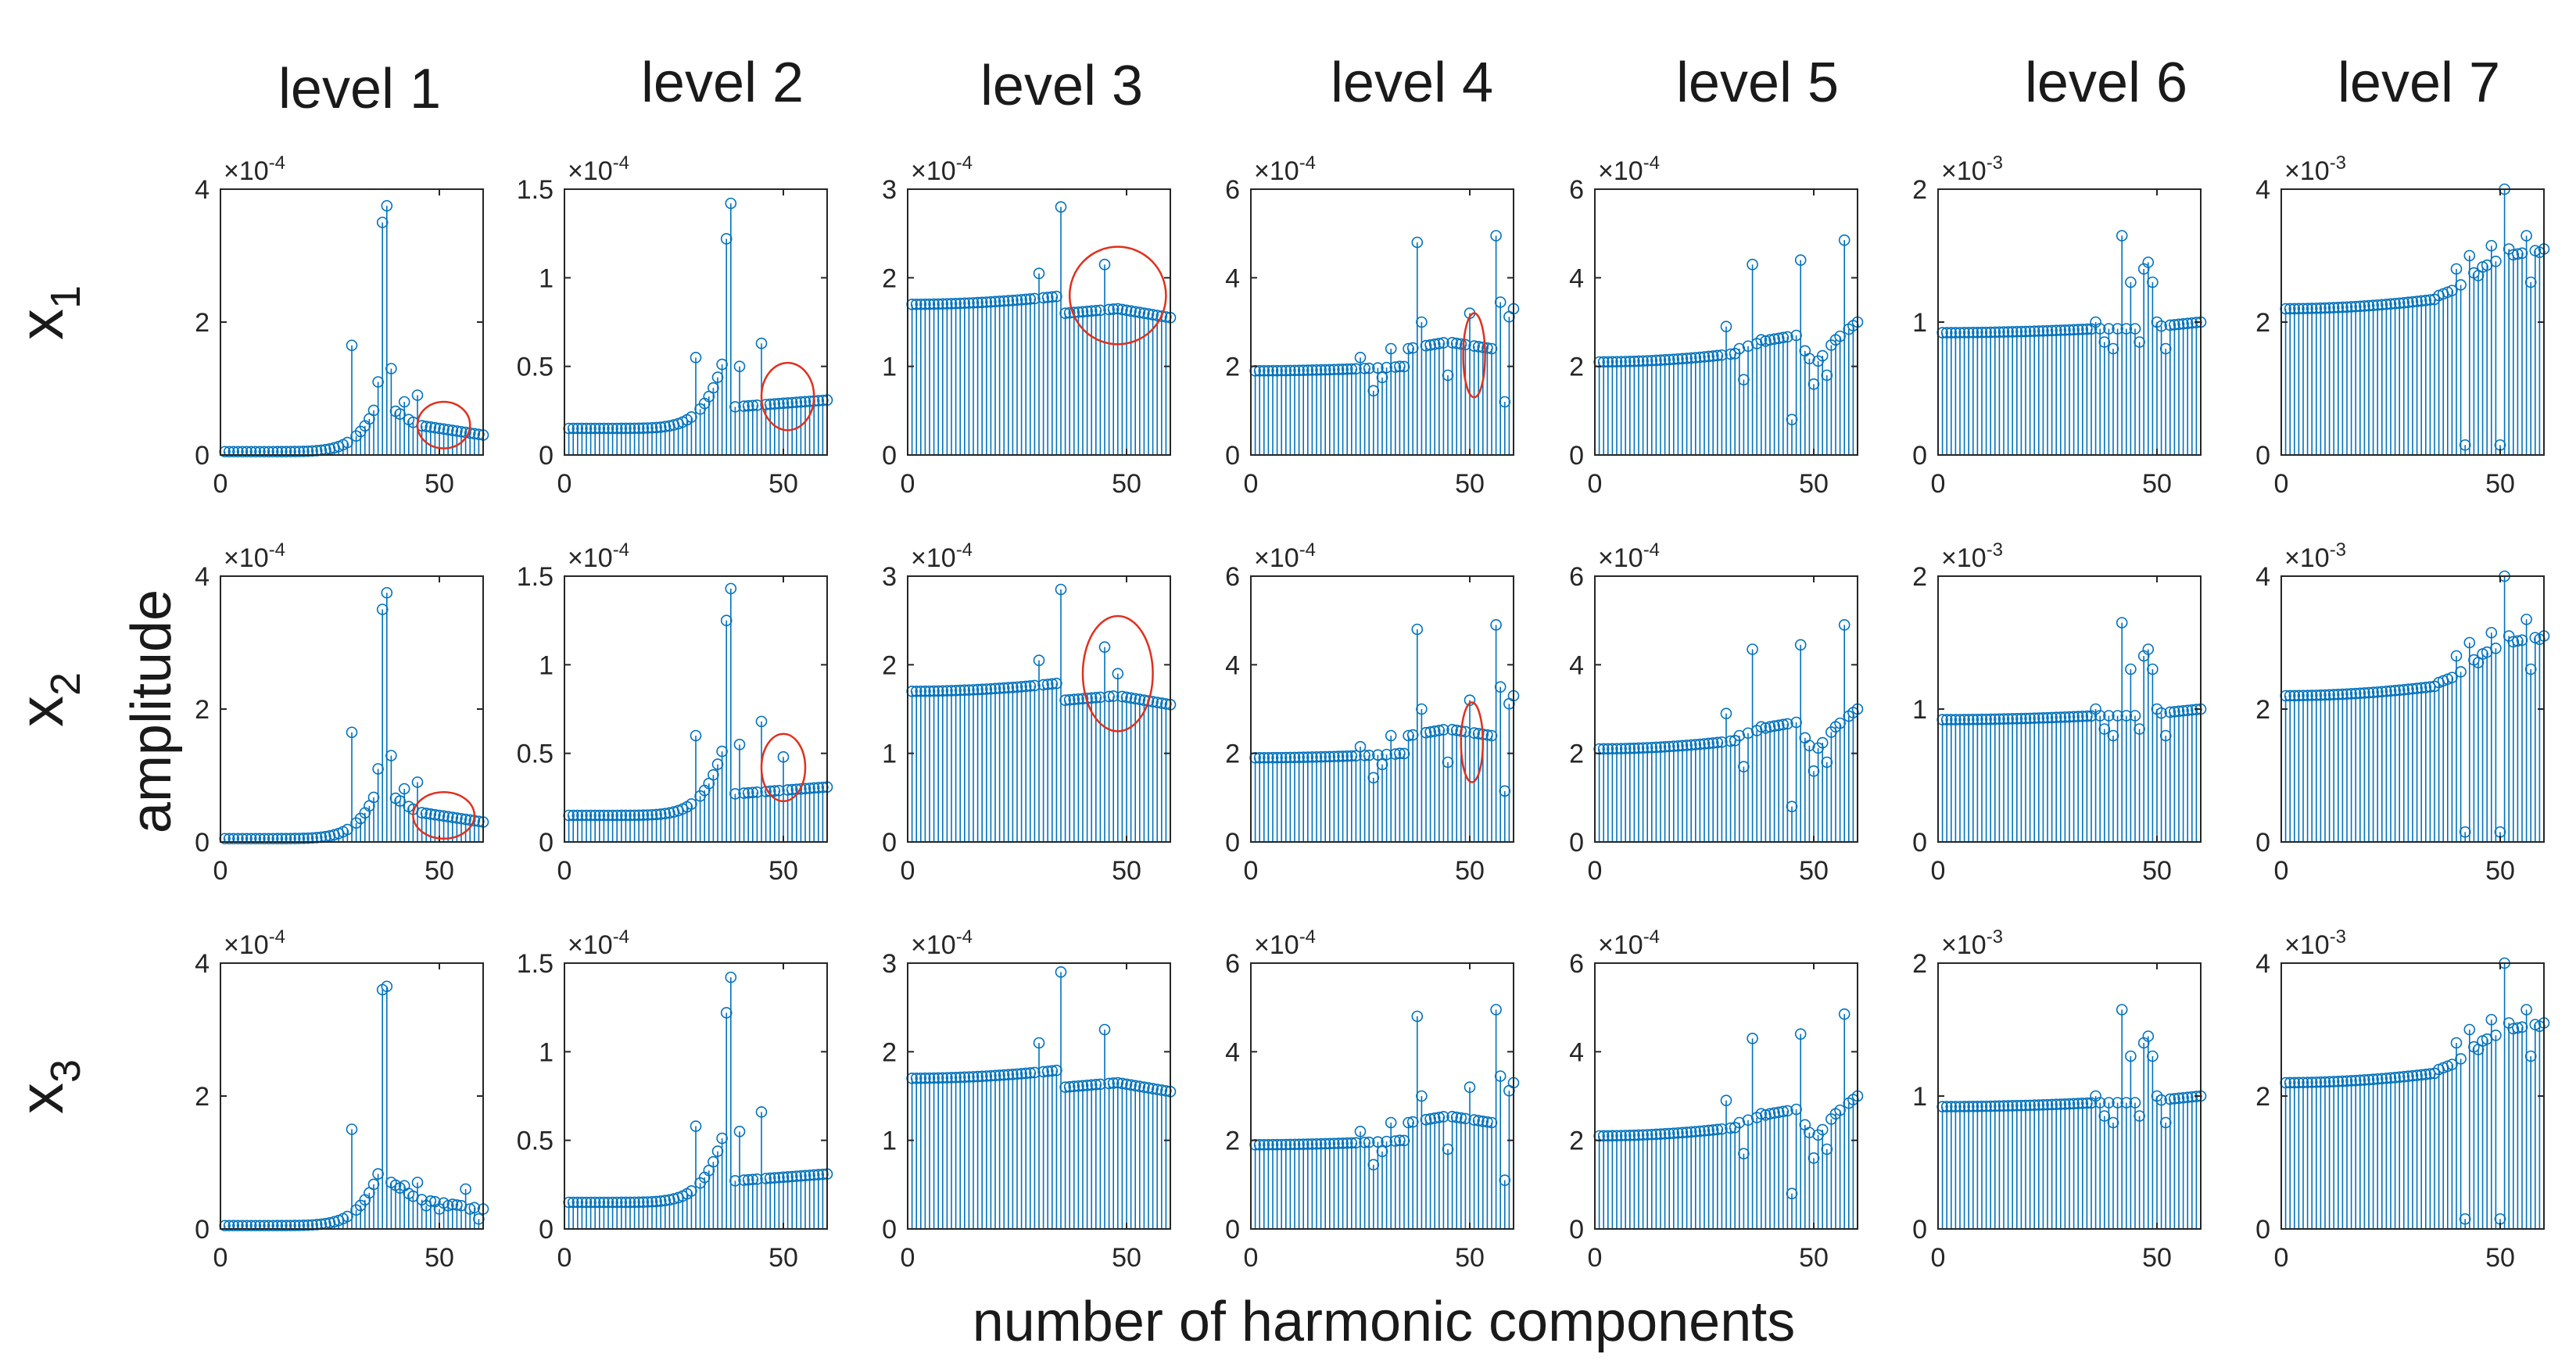  What do you see at coordinates (535, 577) in the screenshot?
I see `y-tick-label: 1.5` at bounding box center [535, 577].